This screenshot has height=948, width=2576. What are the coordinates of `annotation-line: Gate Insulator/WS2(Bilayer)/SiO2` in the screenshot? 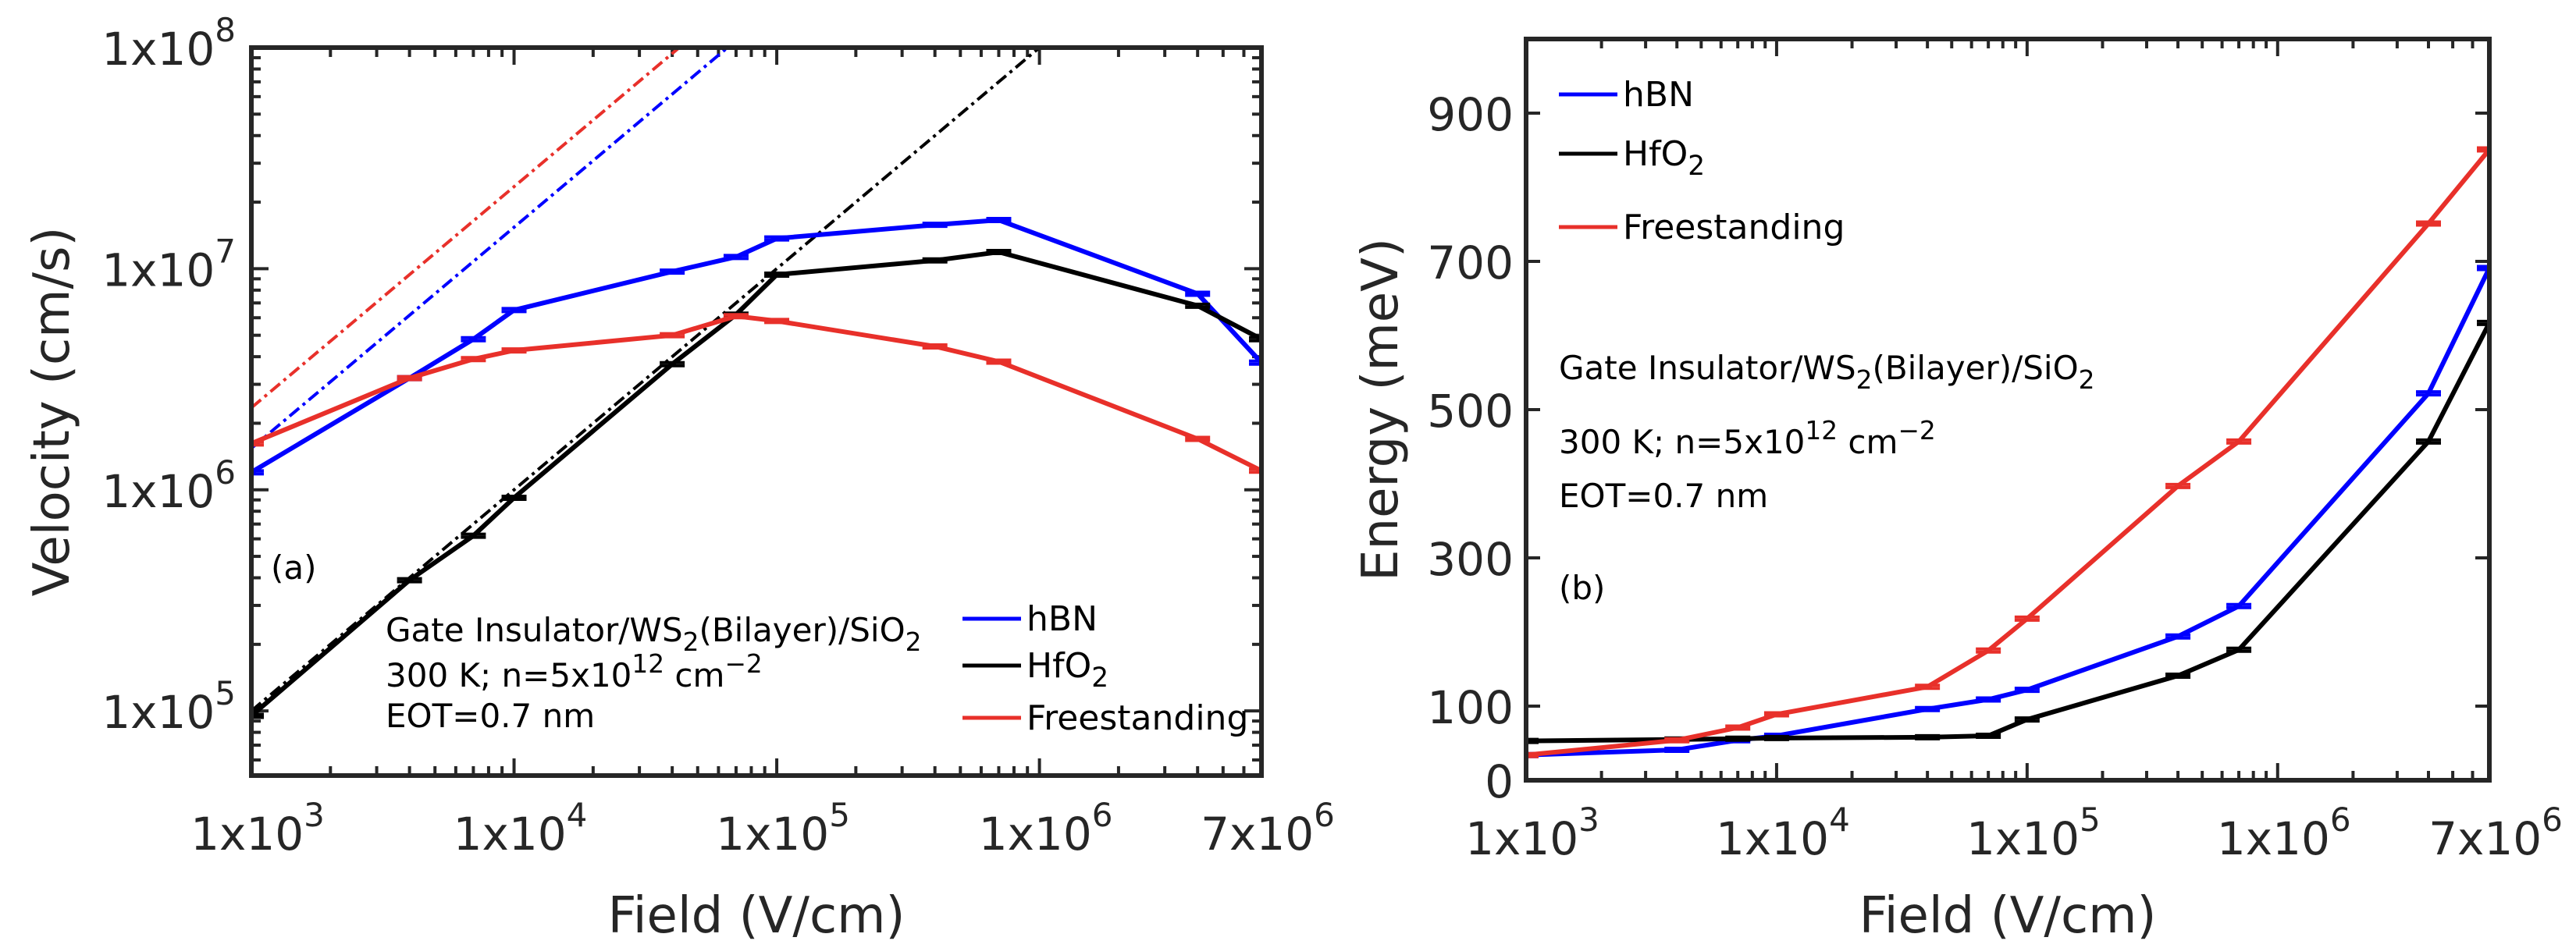 It's located at (1826, 372).